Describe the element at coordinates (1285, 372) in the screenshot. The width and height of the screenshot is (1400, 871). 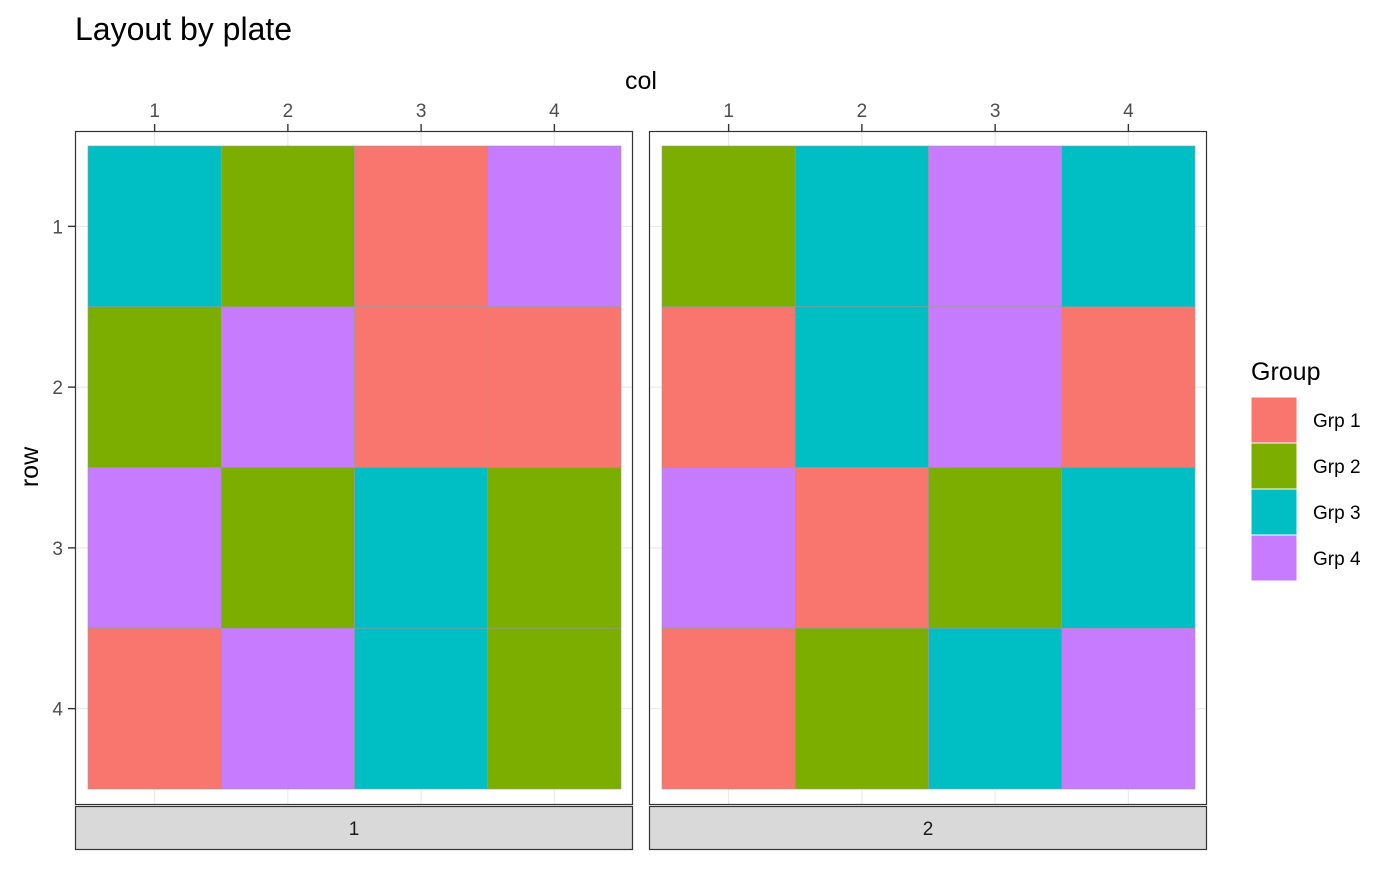
I see `legend-title: Group` at that location.